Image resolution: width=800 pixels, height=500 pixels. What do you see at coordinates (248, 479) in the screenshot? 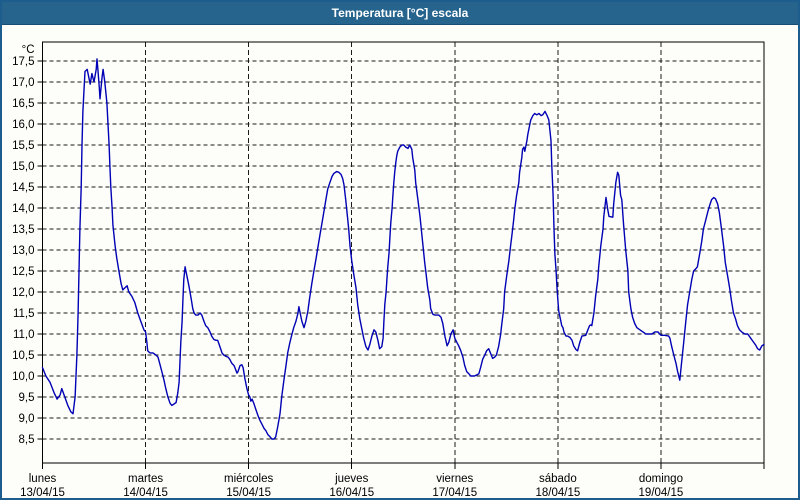
I see `x-day-name-label: miércoles` at bounding box center [248, 479].